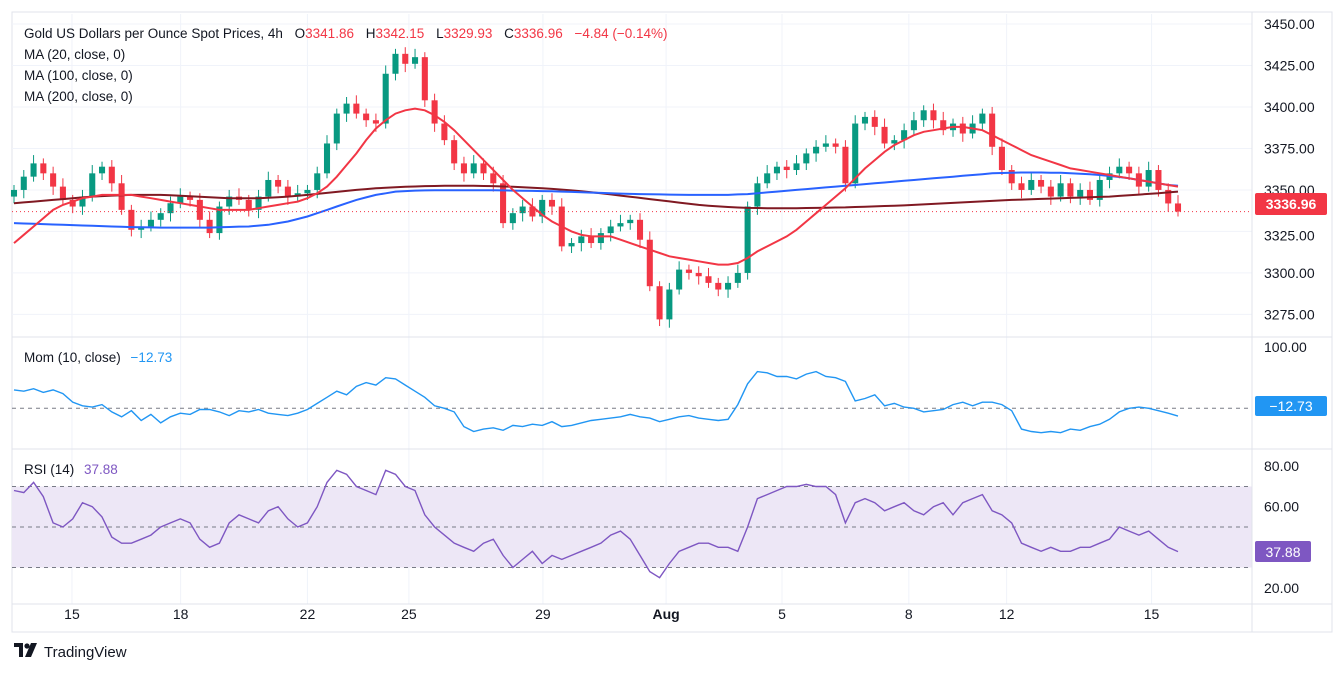  I want to click on change-value: −4.84 (−0.14%), so click(620, 33).